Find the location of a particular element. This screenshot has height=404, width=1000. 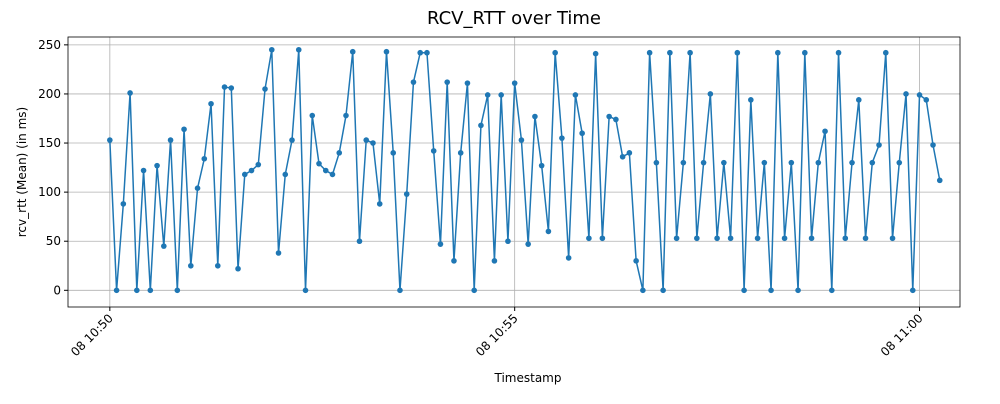

x-tick-label: 08 11:00 is located at coordinates (902, 335).